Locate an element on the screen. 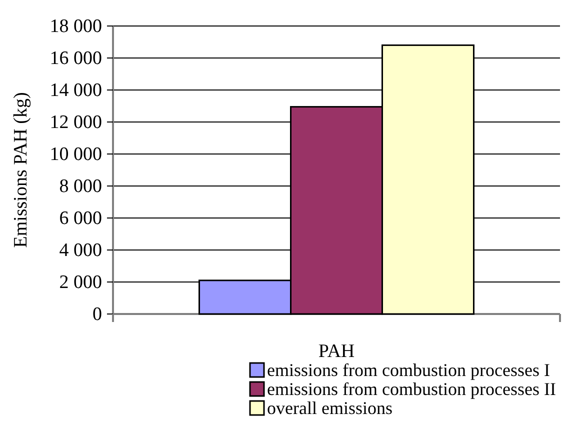  x-tick-label: PAH is located at coordinates (336, 351).